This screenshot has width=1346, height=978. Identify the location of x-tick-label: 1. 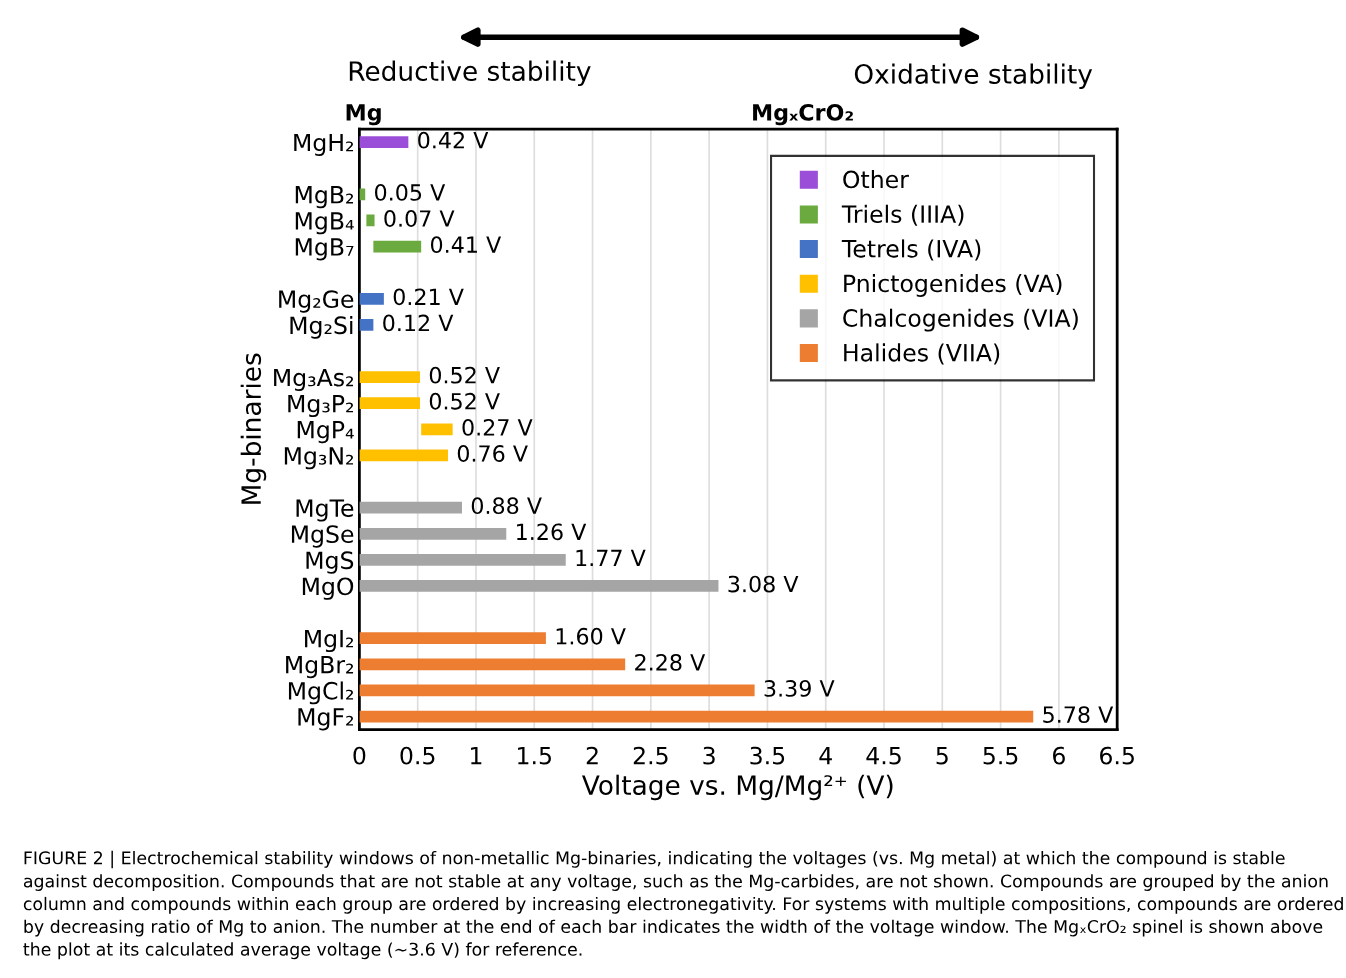
(476, 755).